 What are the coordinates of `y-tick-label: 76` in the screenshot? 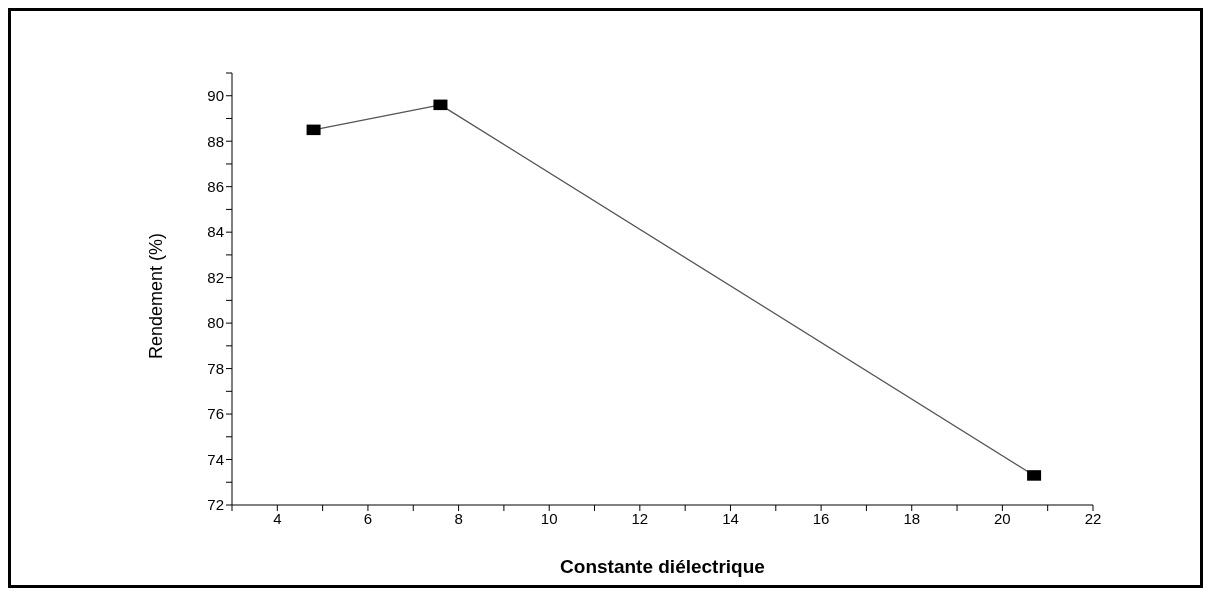 It's located at (215, 414).